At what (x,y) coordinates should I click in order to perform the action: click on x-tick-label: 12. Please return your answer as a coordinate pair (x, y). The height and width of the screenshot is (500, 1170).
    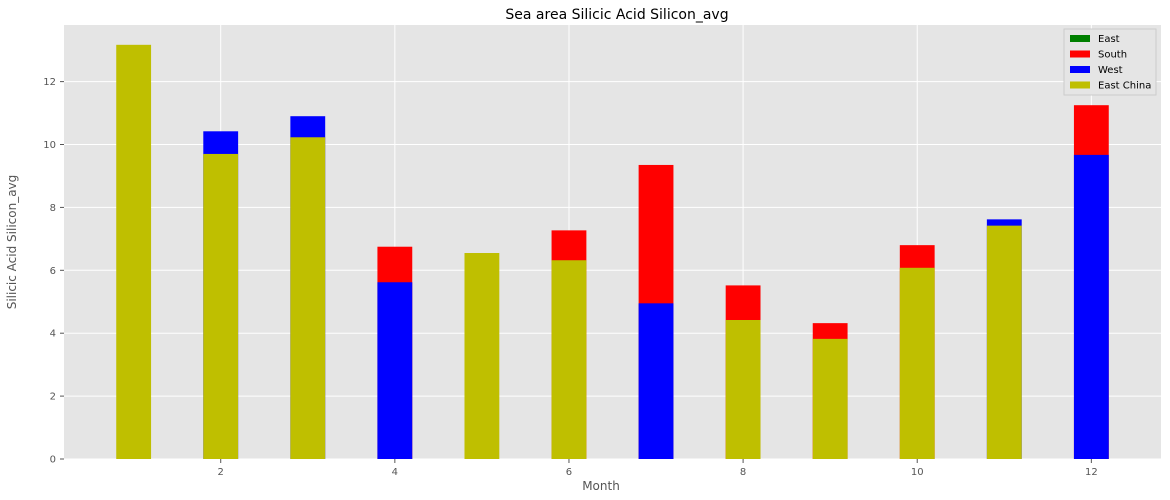
    Looking at the image, I should click on (1091, 472).